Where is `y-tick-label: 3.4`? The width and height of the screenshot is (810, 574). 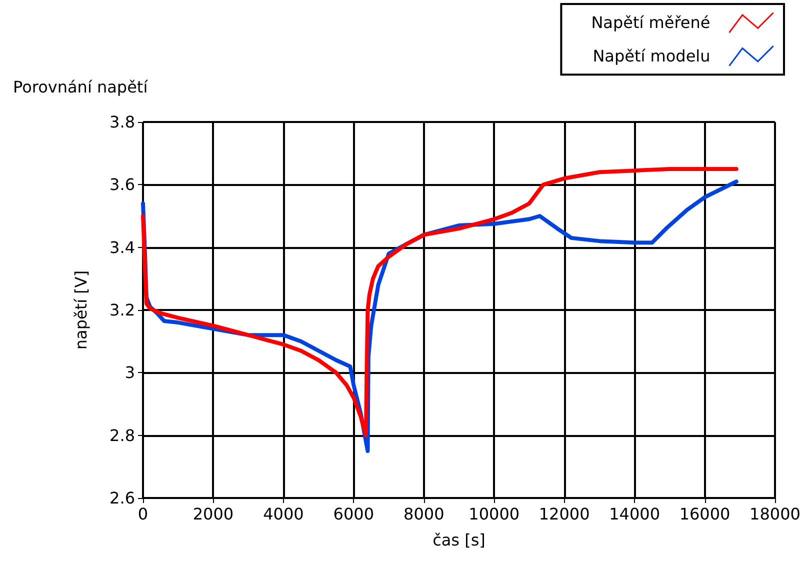
y-tick-label: 3.4 is located at coordinates (122, 247).